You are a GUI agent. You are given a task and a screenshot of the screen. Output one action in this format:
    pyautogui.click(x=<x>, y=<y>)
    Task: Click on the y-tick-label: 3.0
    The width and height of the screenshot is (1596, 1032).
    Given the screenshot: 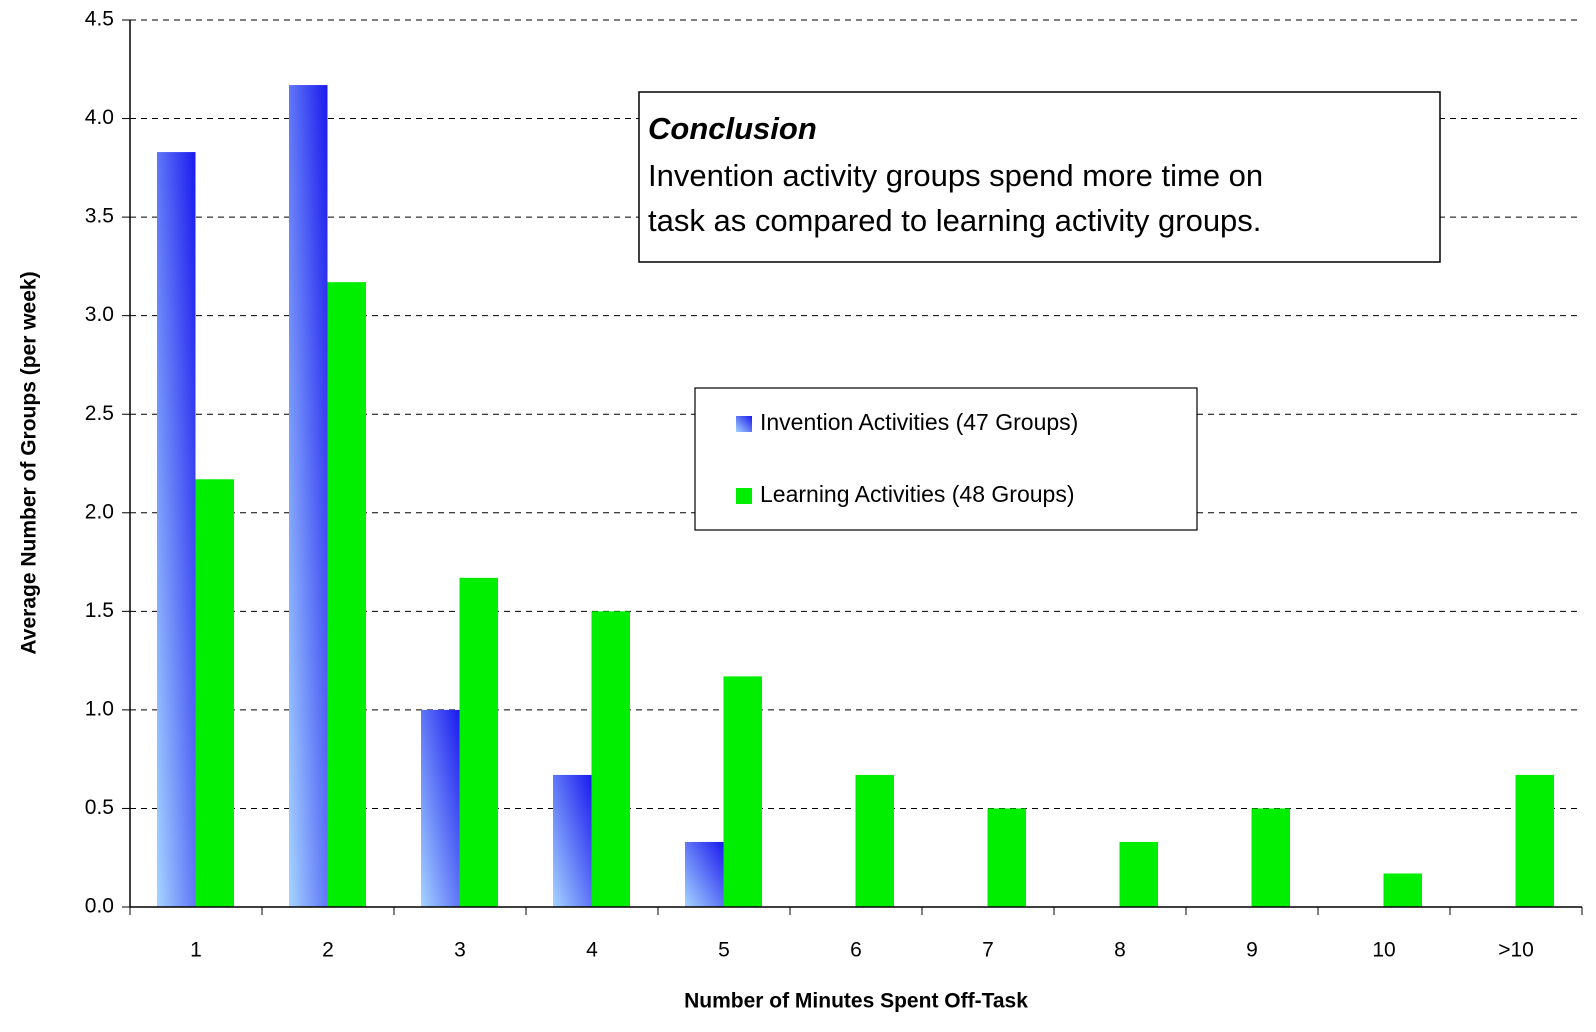 What is the action you would take?
    pyautogui.click(x=99, y=314)
    